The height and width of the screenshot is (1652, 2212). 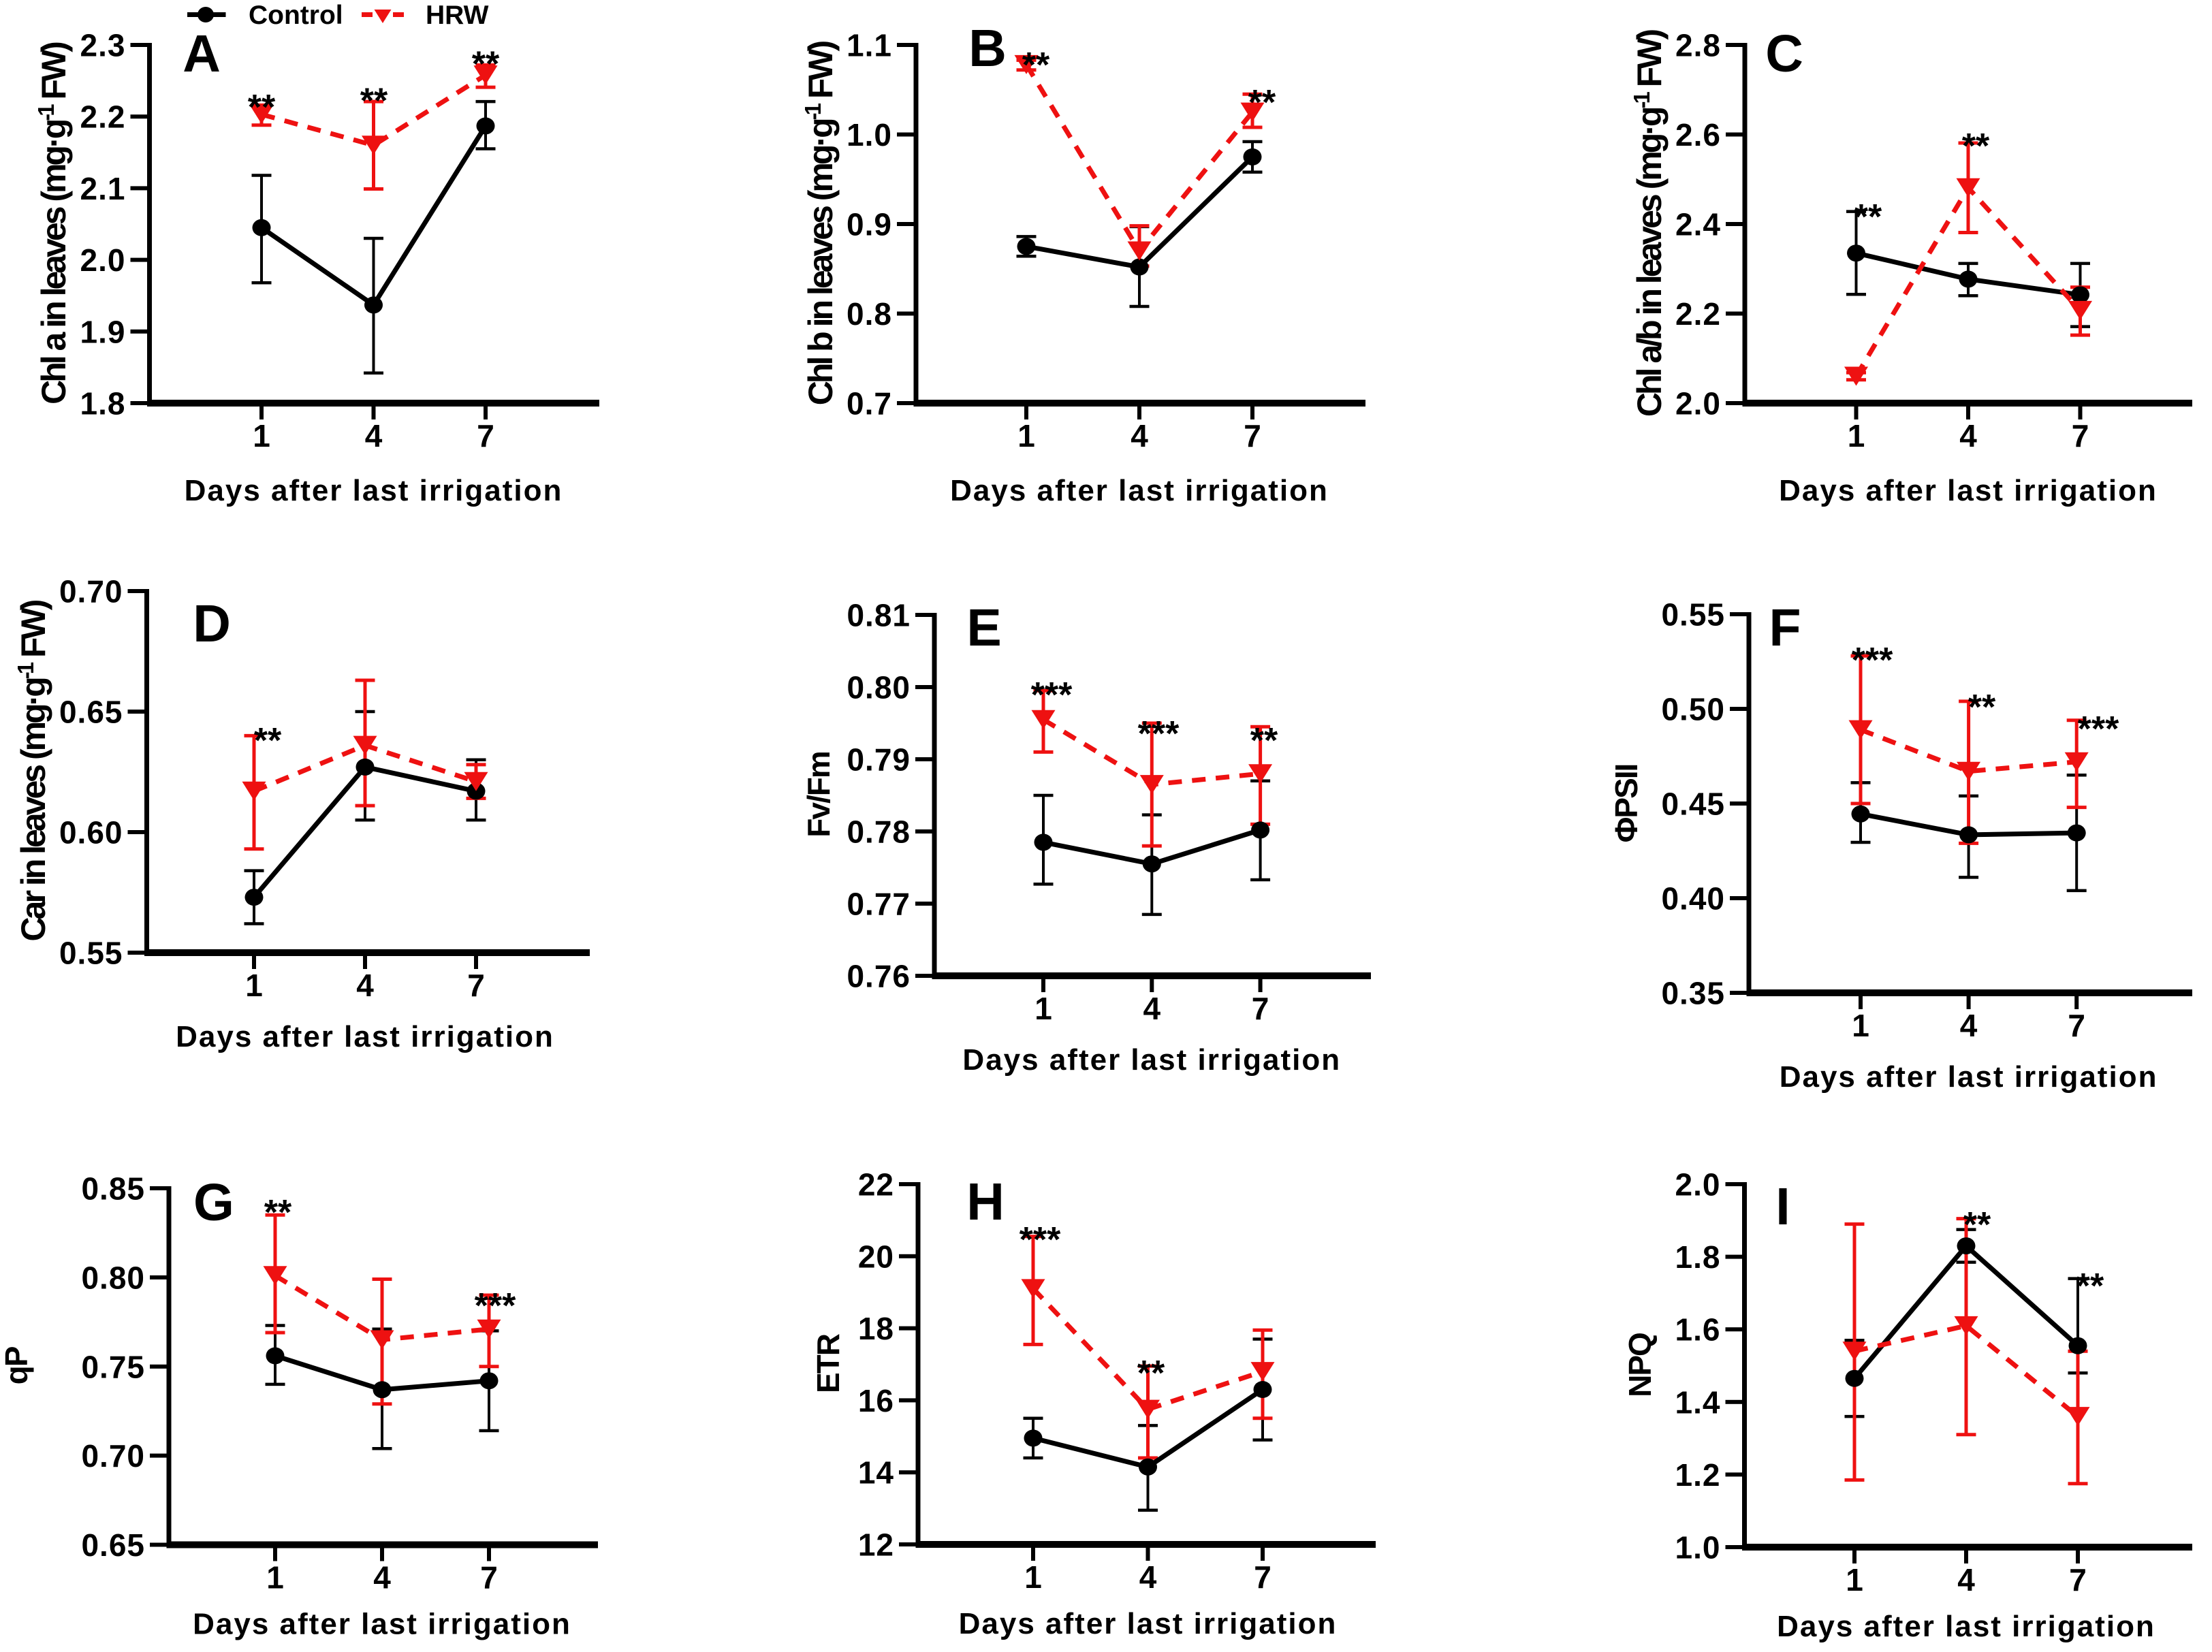 What do you see at coordinates (1698, 404) in the screenshot?
I see `svg-text: 2.0` at bounding box center [1698, 404].